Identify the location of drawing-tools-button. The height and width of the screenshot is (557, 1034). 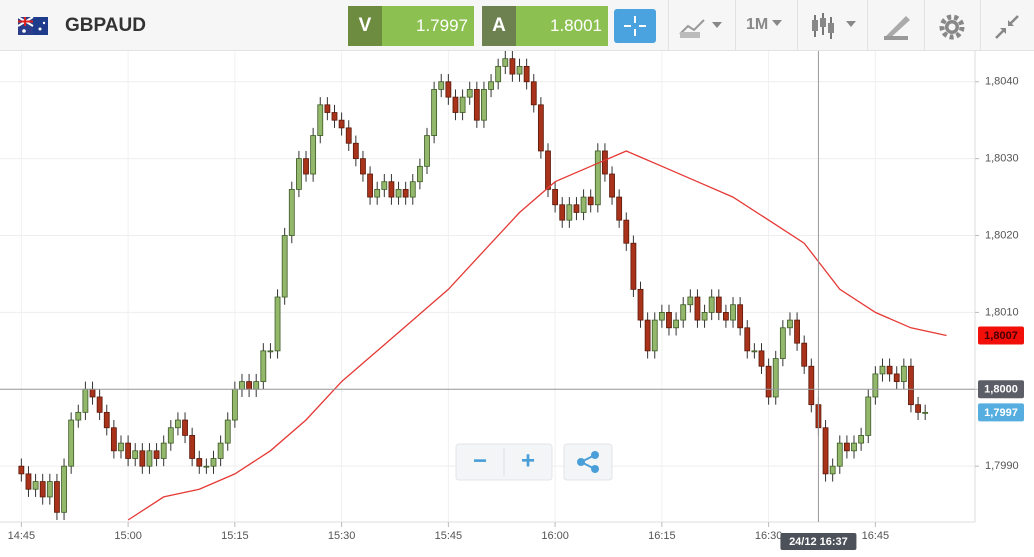
(897, 27).